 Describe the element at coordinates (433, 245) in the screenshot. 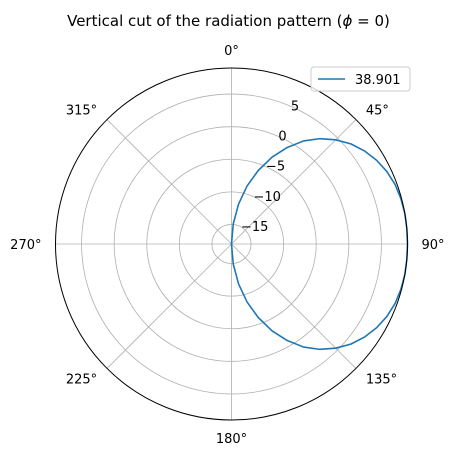

I see `angle-tick-label: 90°` at that location.